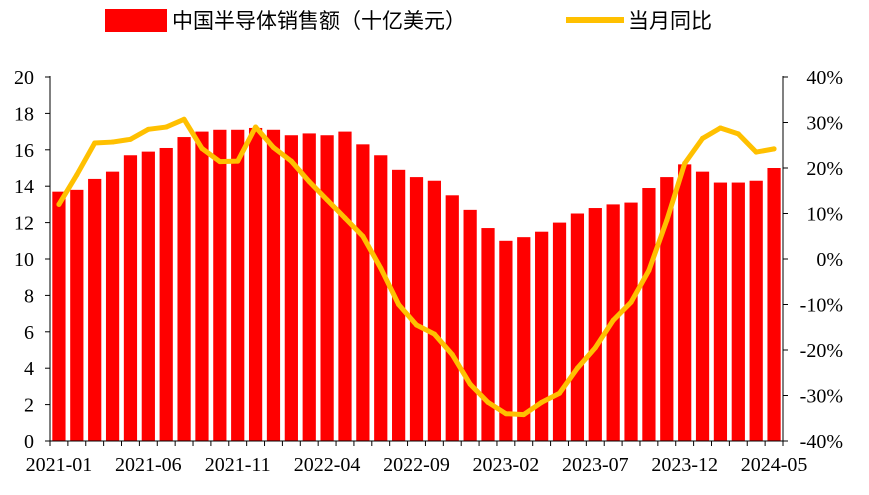 Image resolution: width=869 pixels, height=495 pixels. I want to click on x-tick-label: 2023-12, so click(684, 465).